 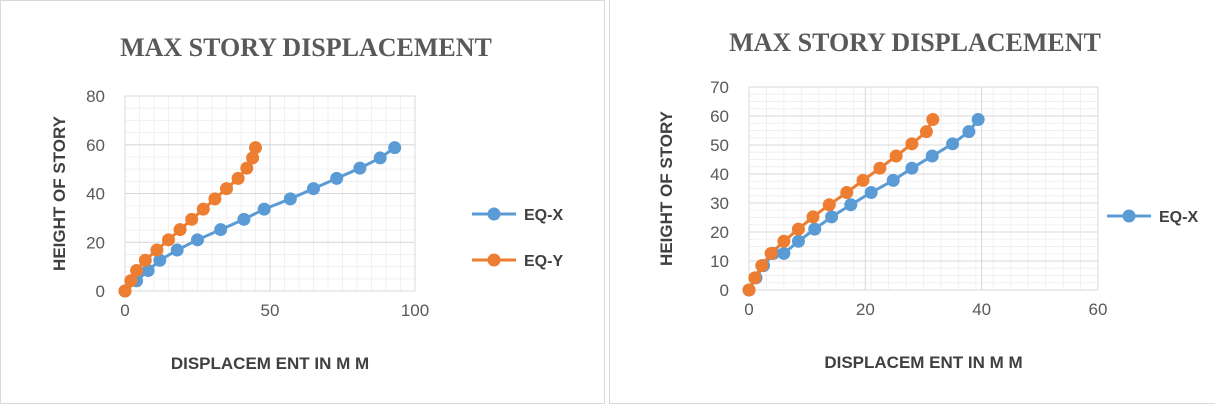 What do you see at coordinates (543, 261) in the screenshot?
I see `legend-label: EQ-Y` at bounding box center [543, 261].